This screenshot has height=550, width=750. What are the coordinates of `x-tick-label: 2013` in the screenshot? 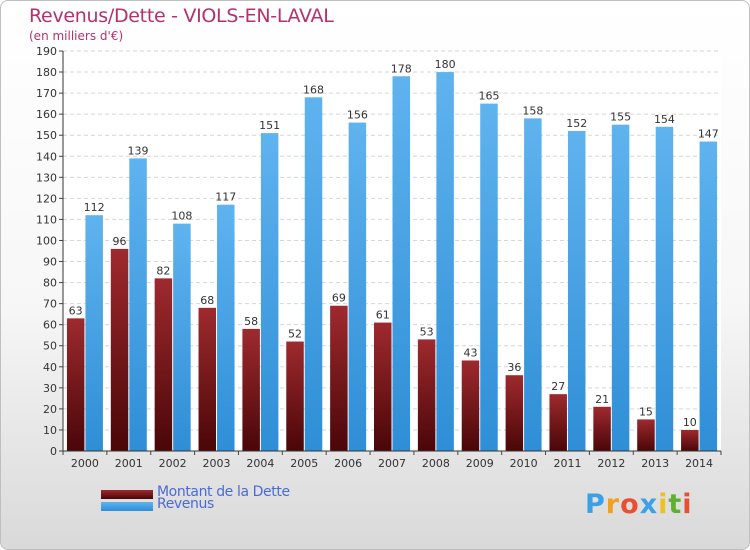 It's located at (655, 463).